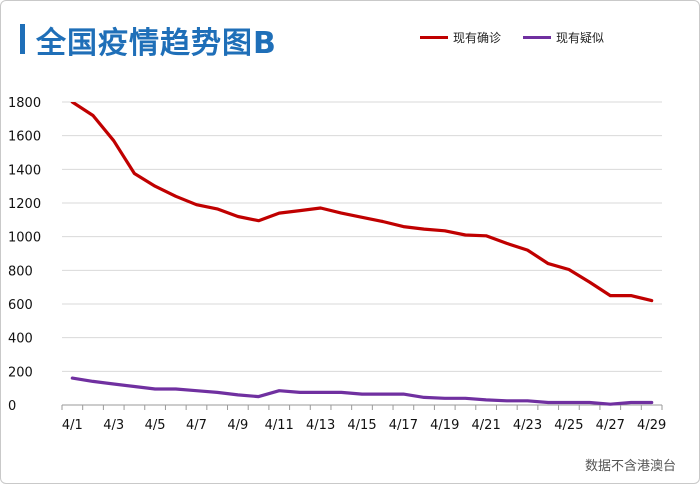 The height and width of the screenshot is (484, 700). I want to click on chart-title: 全国疫情趋势图B, so click(156, 43).